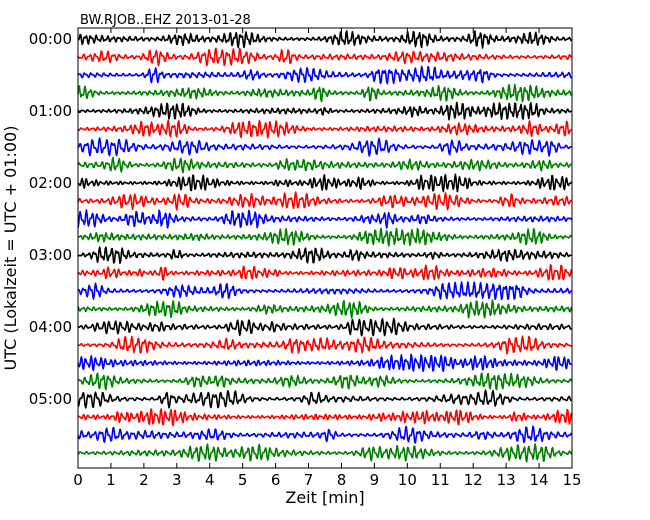 The height and width of the screenshot is (520, 650). What do you see at coordinates (50, 111) in the screenshot?
I see `y-tick-label: 01:00` at bounding box center [50, 111].